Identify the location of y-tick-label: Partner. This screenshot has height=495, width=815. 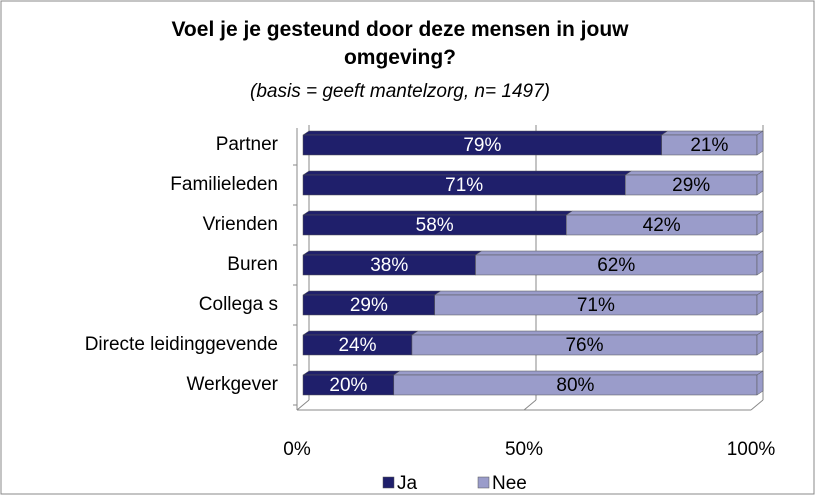
(247, 144).